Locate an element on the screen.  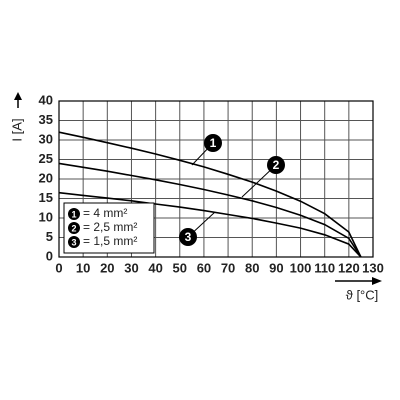
y-tick-label: 5 is located at coordinates (49, 236).